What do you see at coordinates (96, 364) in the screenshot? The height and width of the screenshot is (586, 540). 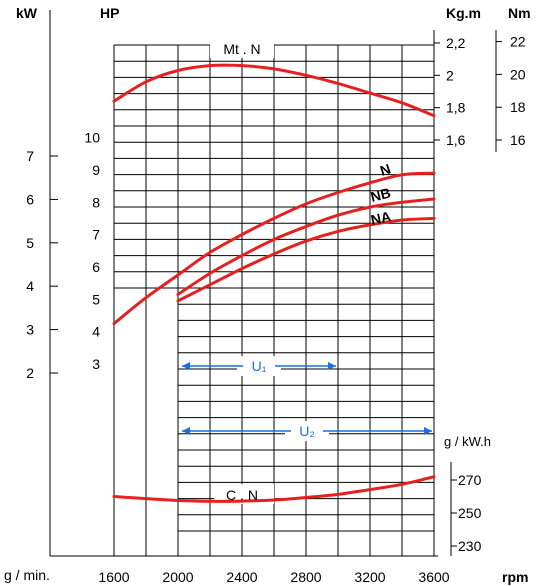 I see `hp-tick-label: 3` at bounding box center [96, 364].